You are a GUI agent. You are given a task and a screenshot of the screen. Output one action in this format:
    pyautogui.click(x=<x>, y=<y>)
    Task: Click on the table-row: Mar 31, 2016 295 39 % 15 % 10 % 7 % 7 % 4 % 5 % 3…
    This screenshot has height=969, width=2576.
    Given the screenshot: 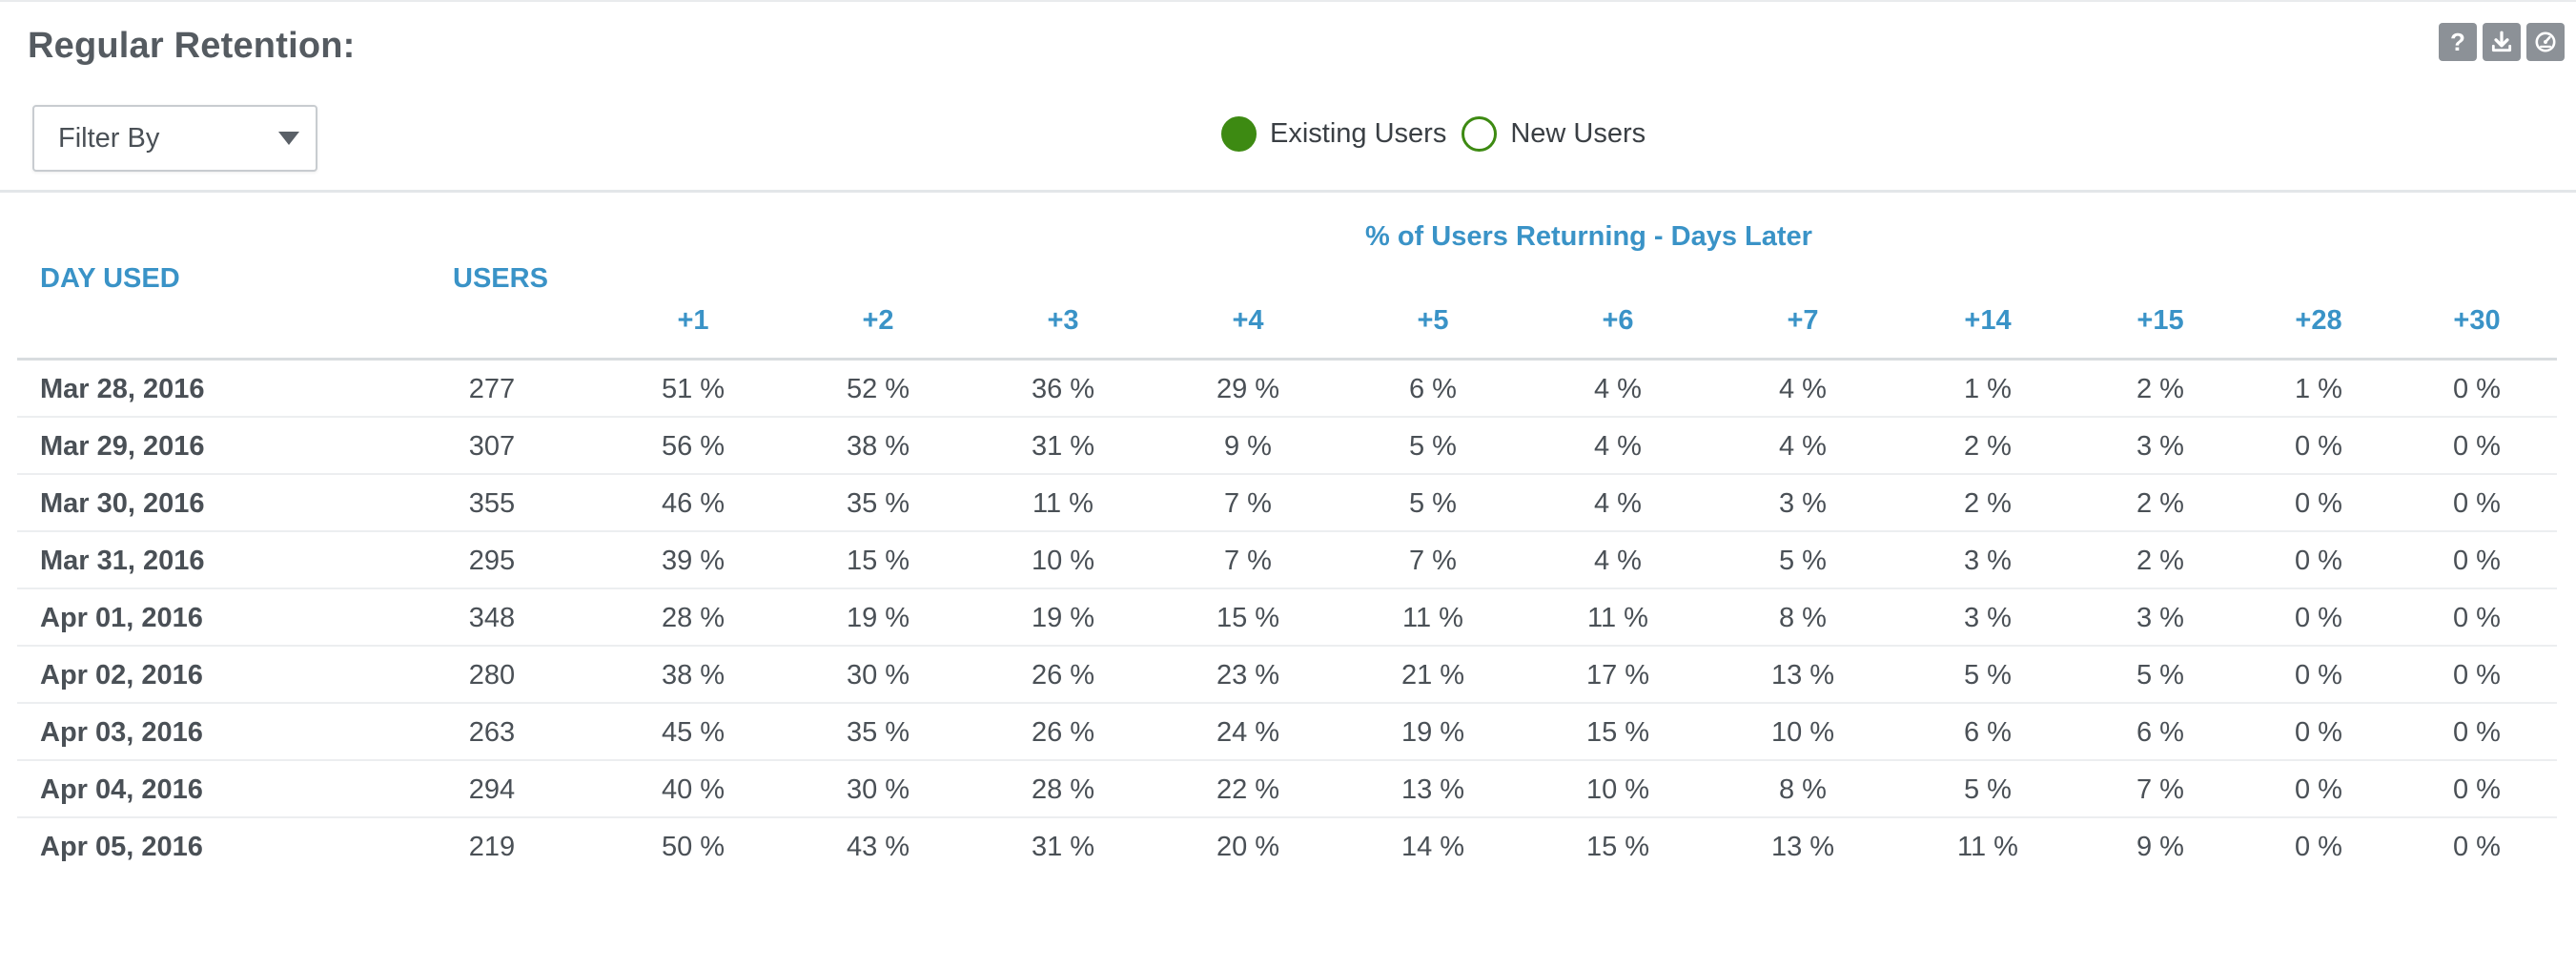 What is the action you would take?
    pyautogui.click(x=1287, y=560)
    